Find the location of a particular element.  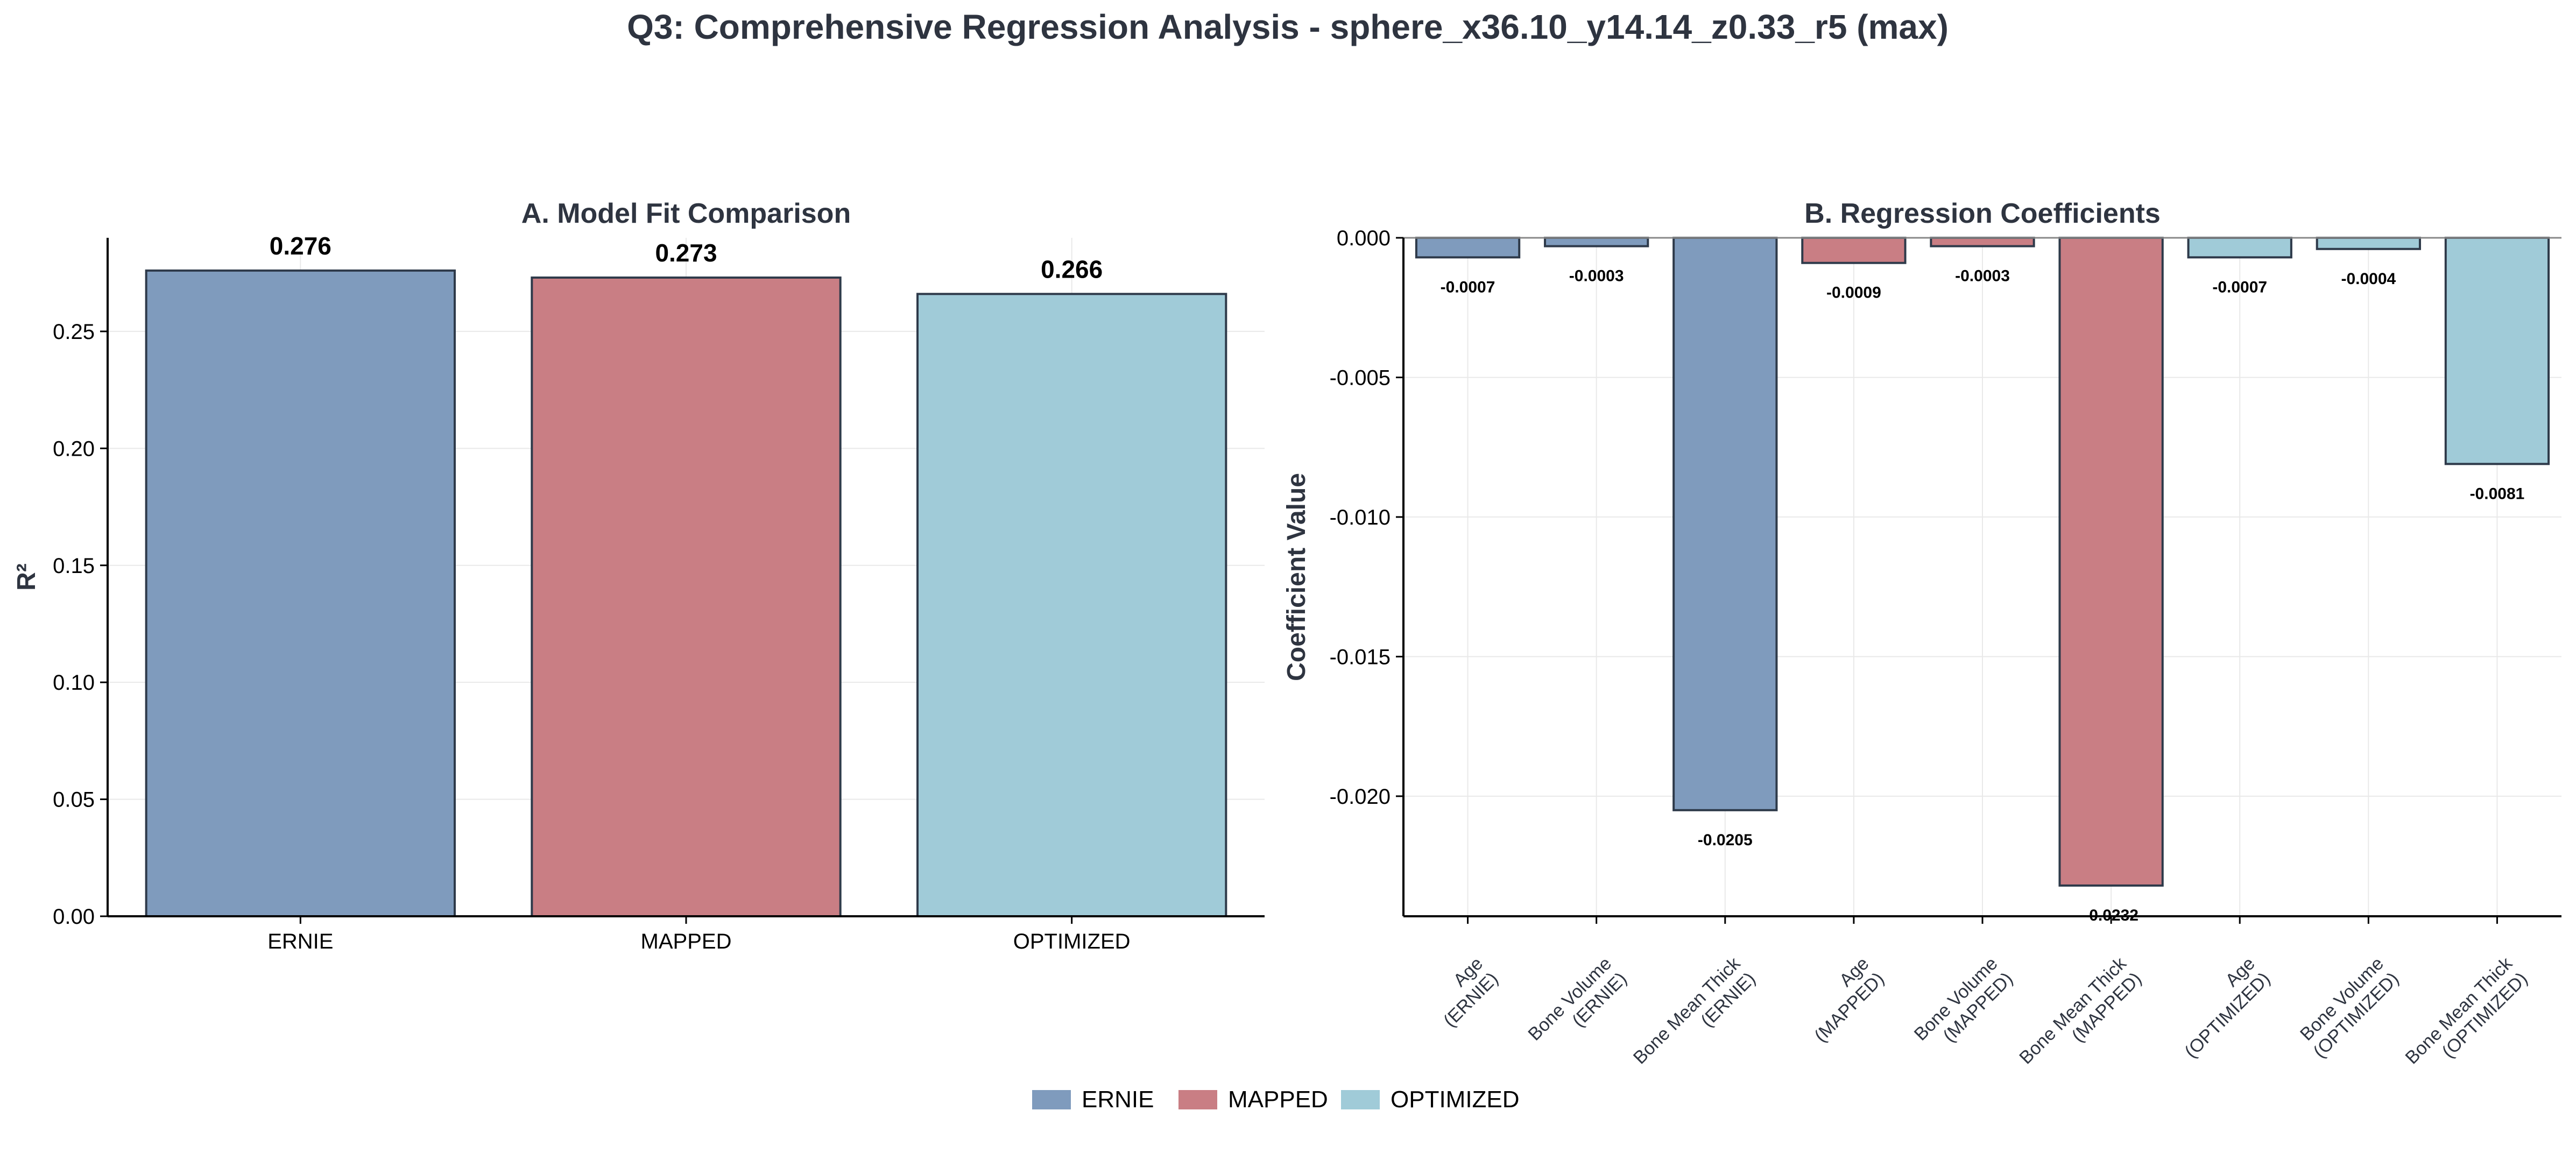

x-tick-label: Bone Volume(OPTIMIZED) is located at coordinates (2348, 1007).